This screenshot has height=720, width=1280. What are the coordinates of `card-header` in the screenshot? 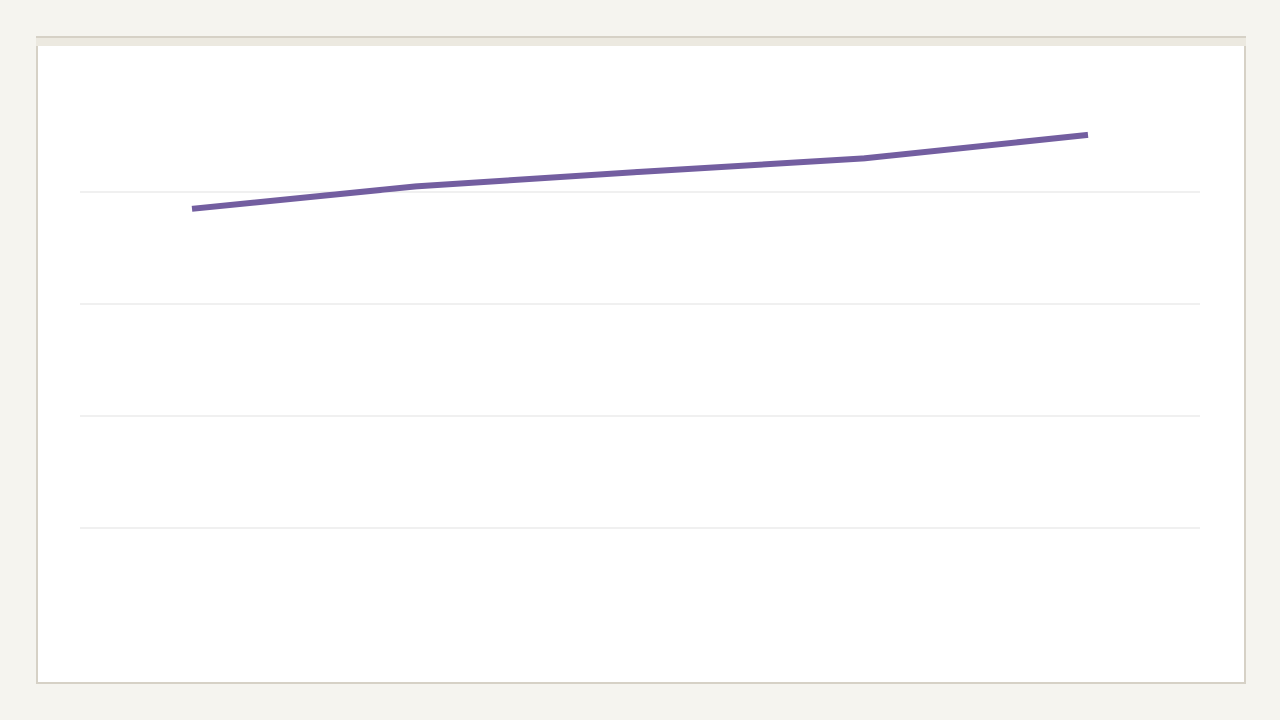 It's located at (641, 41).